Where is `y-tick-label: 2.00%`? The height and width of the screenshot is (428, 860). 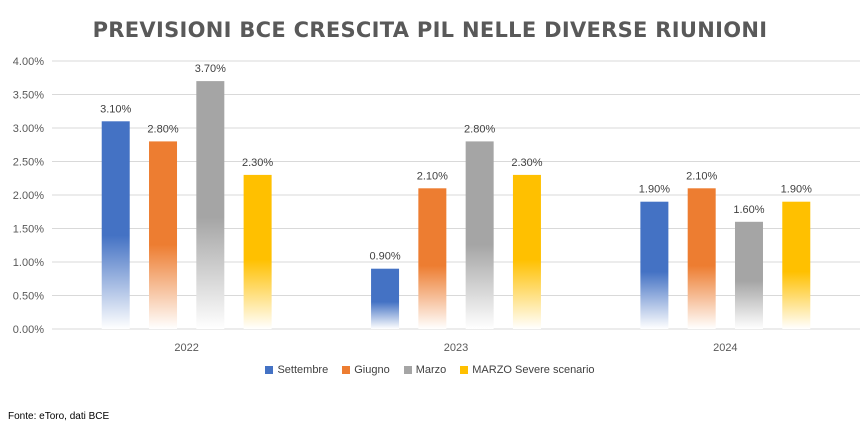 y-tick-label: 2.00% is located at coordinates (28, 196).